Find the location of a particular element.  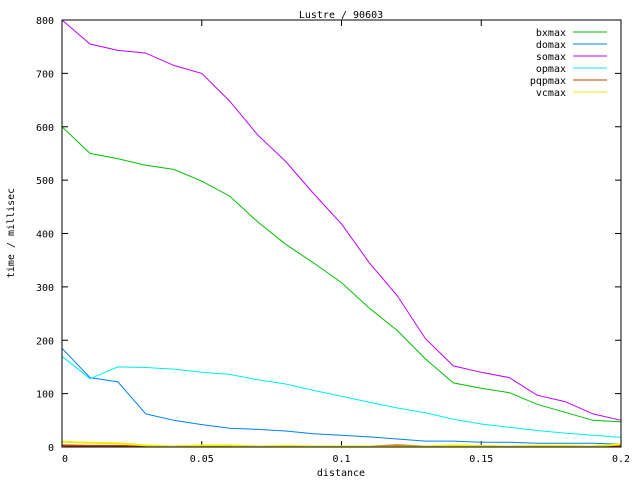

legend-label-somax: somax is located at coordinates (551, 57).